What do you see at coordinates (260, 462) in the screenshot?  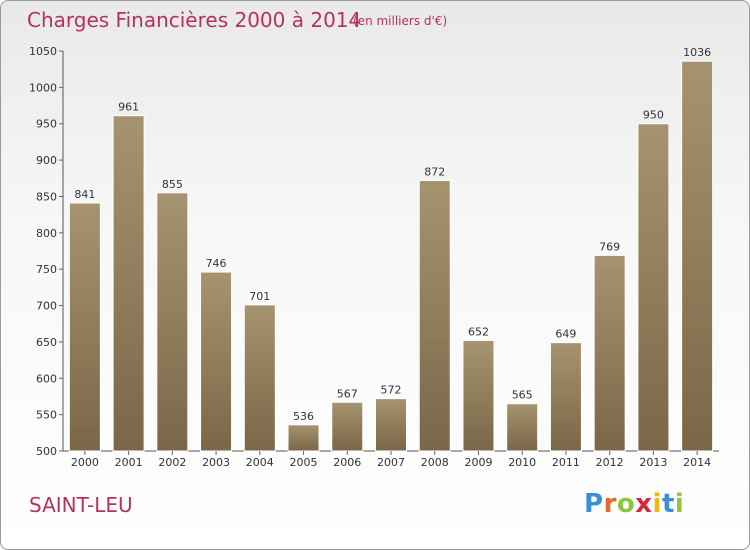 I see `x-tick-label: 2004` at bounding box center [260, 462].